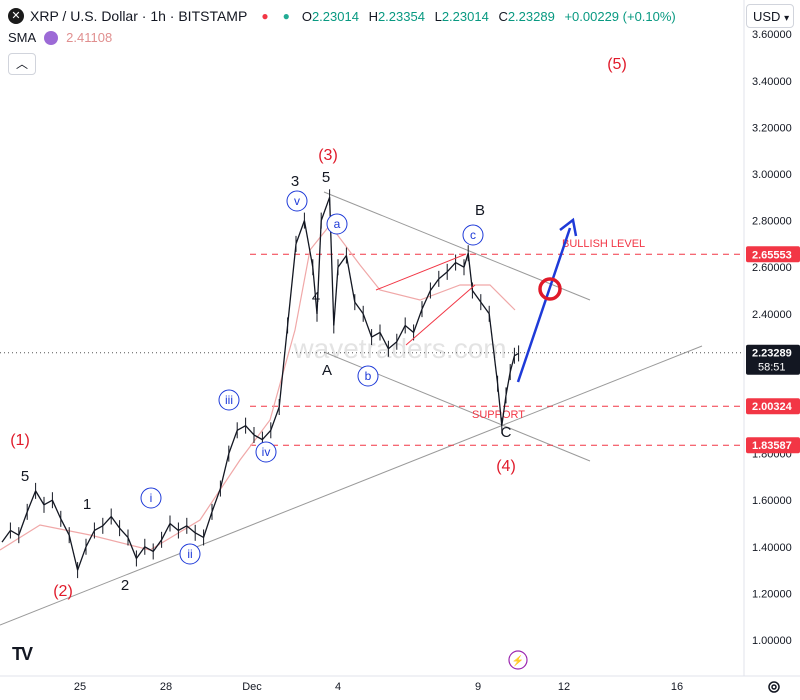 The height and width of the screenshot is (700, 800). Describe the element at coordinates (401, 16) in the screenshot. I see `high-value: 2.23354` at that location.